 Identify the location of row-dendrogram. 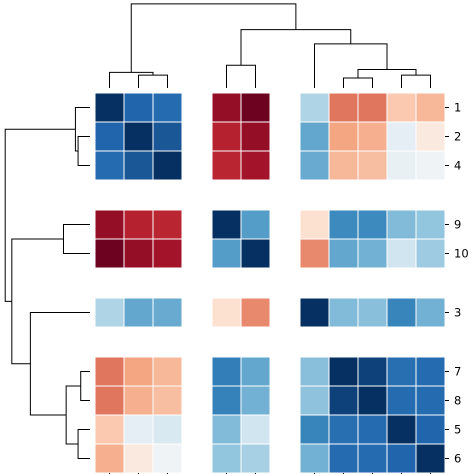
(47, 283).